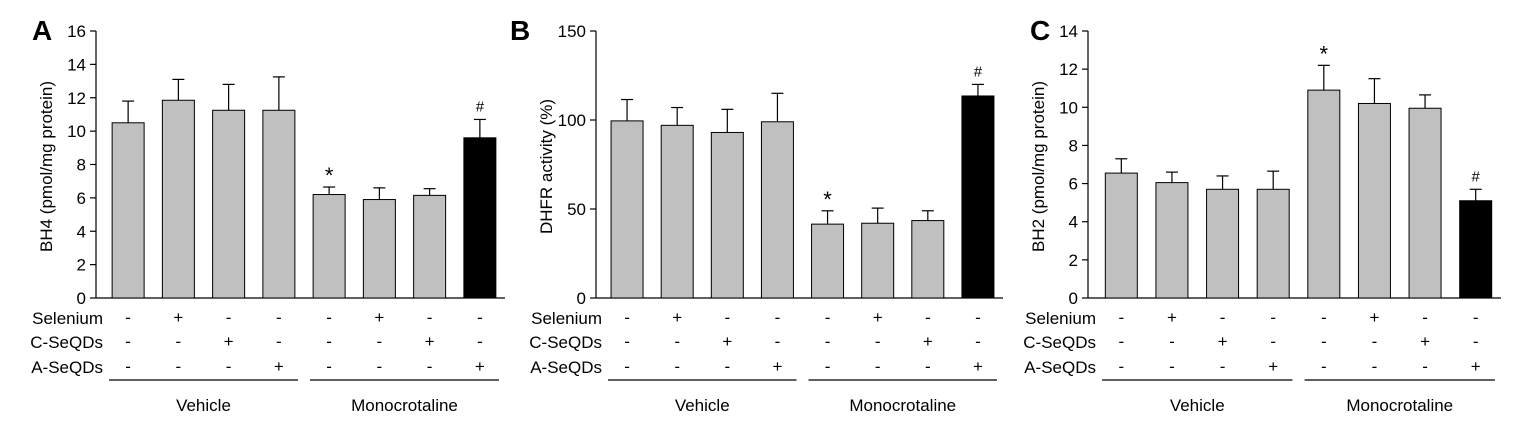 This screenshot has height=424, width=1515. I want to click on y-tick-label: 0, so click(581, 298).